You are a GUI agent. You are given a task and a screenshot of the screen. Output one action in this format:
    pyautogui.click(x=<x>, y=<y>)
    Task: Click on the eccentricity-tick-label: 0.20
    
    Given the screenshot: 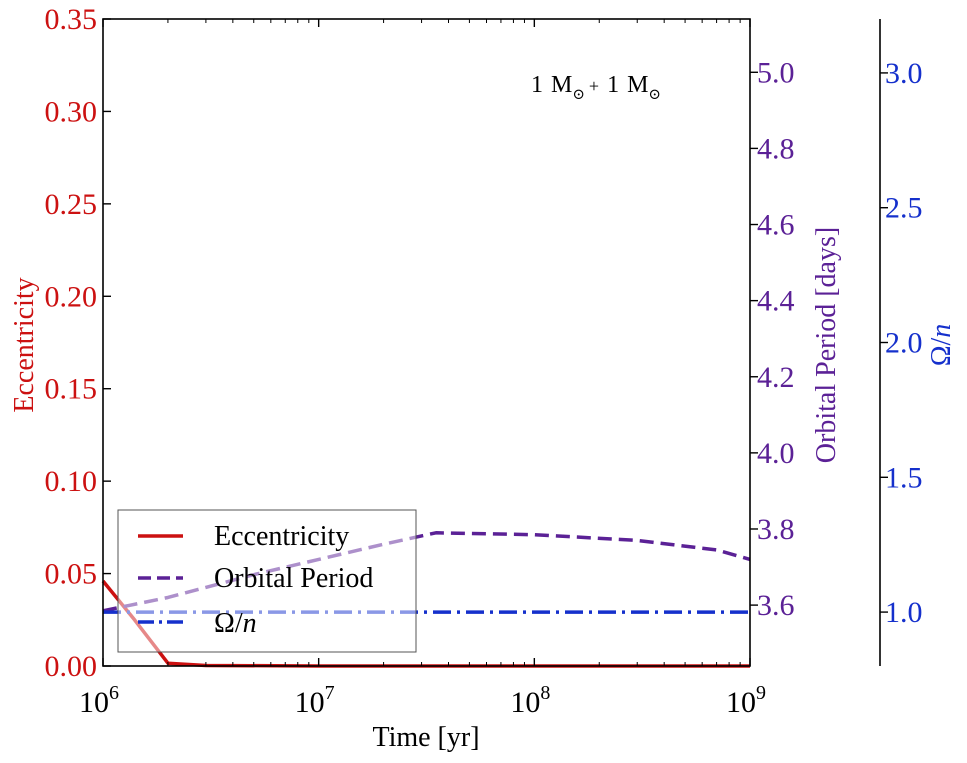 What is the action you would take?
    pyautogui.click(x=71, y=296)
    